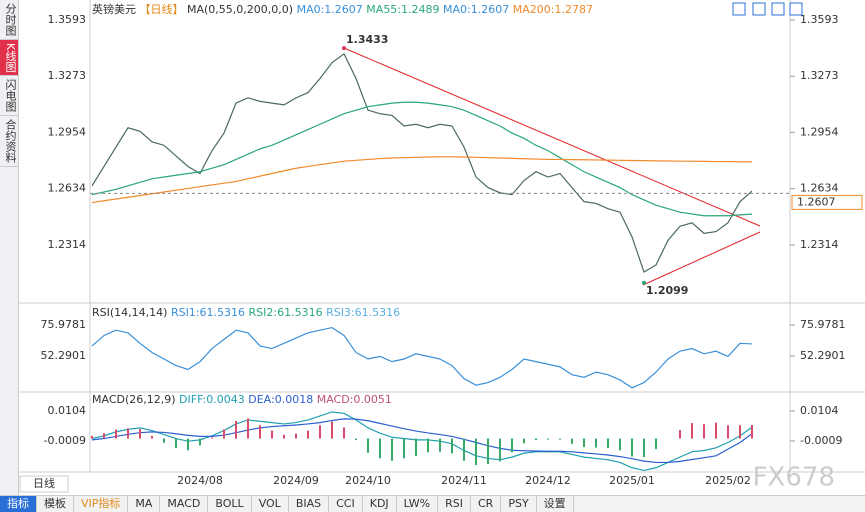  Describe the element at coordinates (464, 480) in the screenshot. I see `x-tick-label: 2024/11` at that location.